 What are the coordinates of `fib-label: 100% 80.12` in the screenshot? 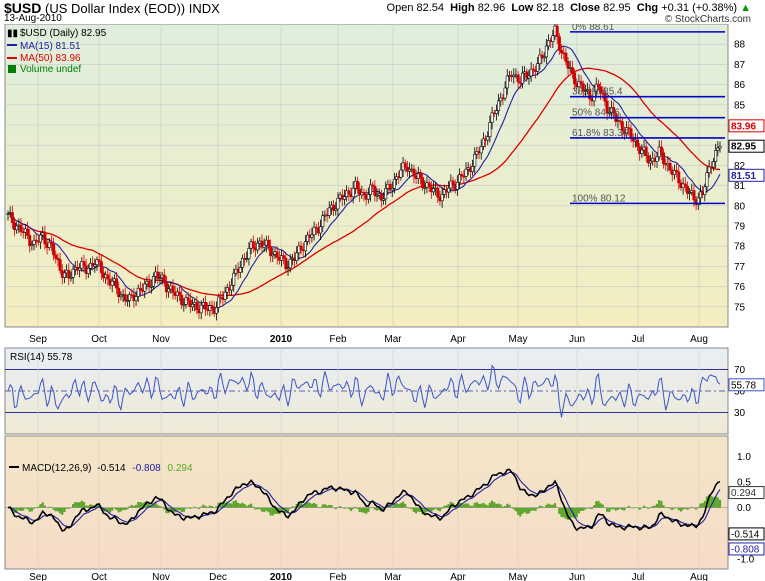 It's located at (599, 198).